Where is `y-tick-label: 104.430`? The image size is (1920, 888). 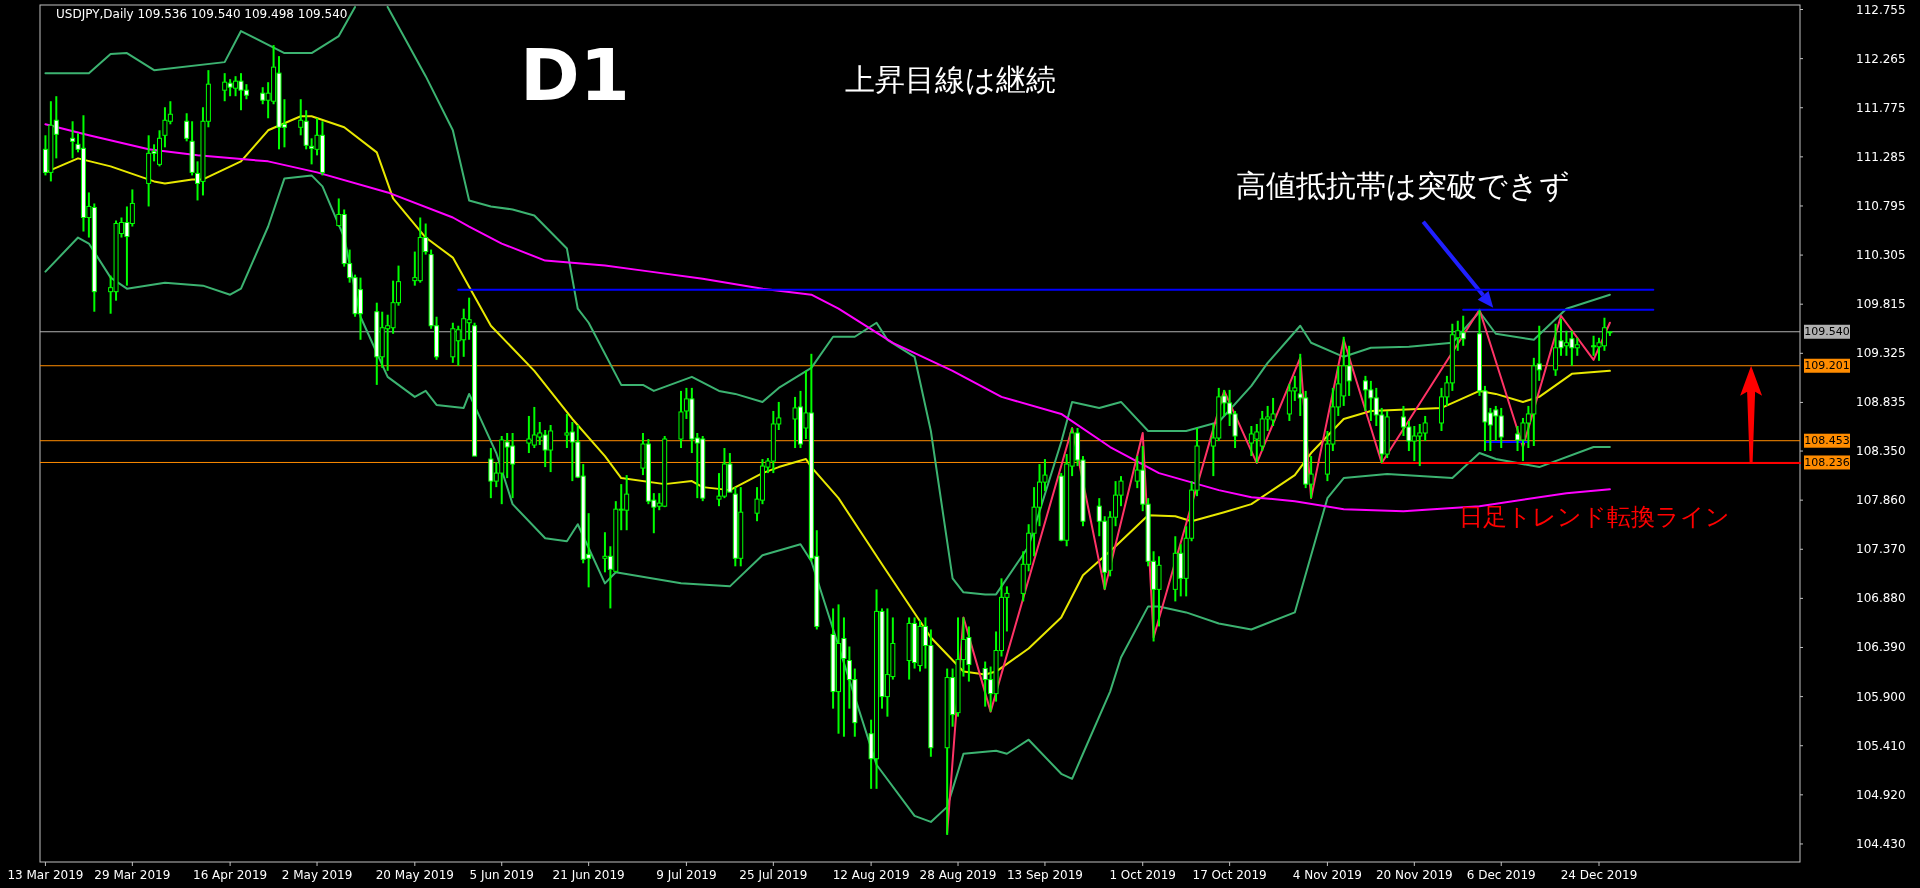
y-tick-label: 104.430 is located at coordinates (1881, 843).